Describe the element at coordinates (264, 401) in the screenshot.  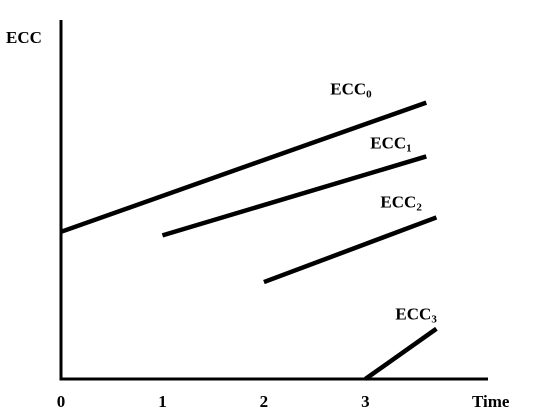
I see `x-tick-label-2: 2` at that location.